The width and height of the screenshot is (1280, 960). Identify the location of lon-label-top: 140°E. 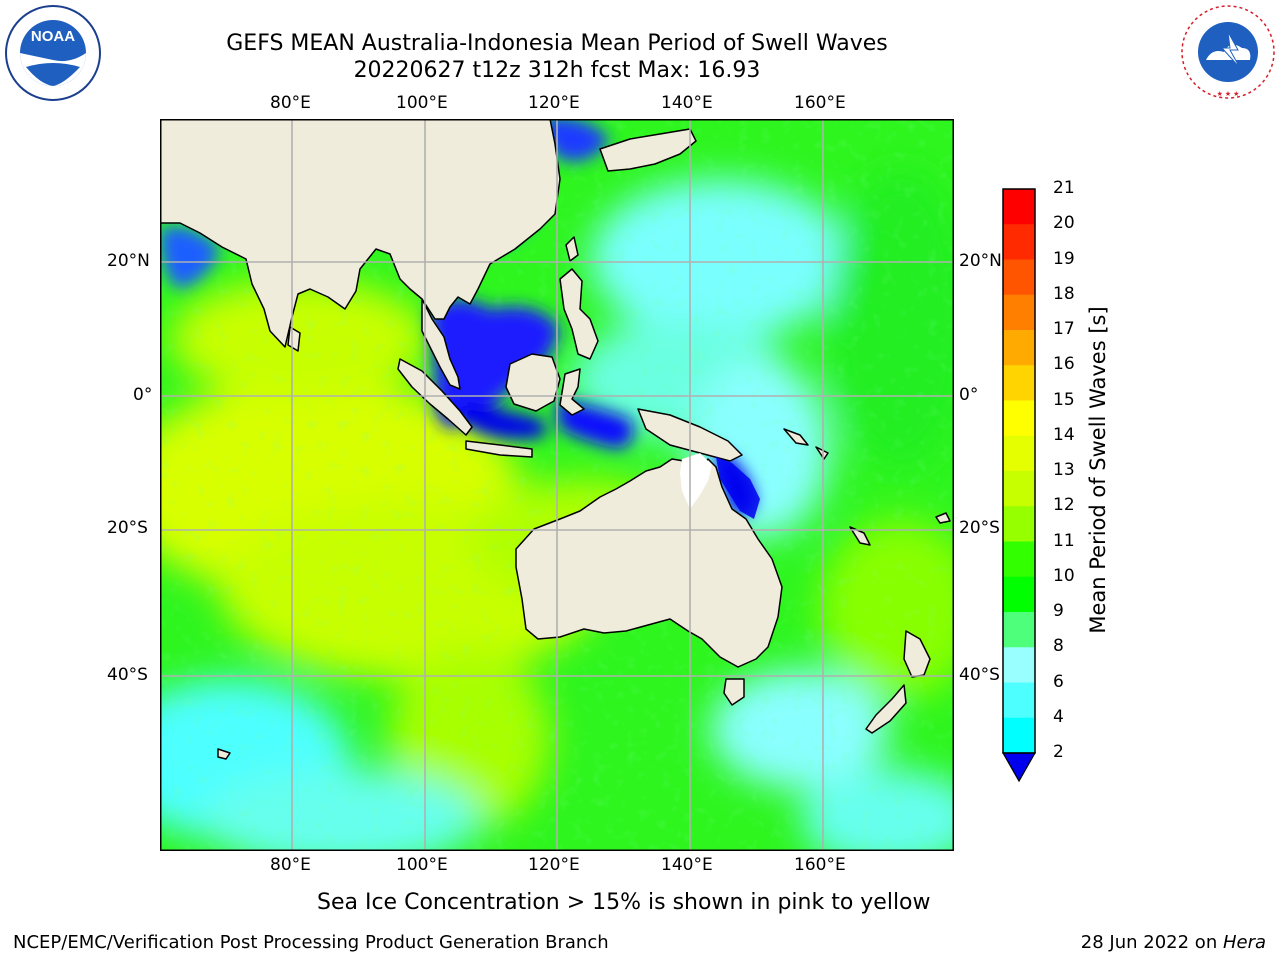
(687, 103).